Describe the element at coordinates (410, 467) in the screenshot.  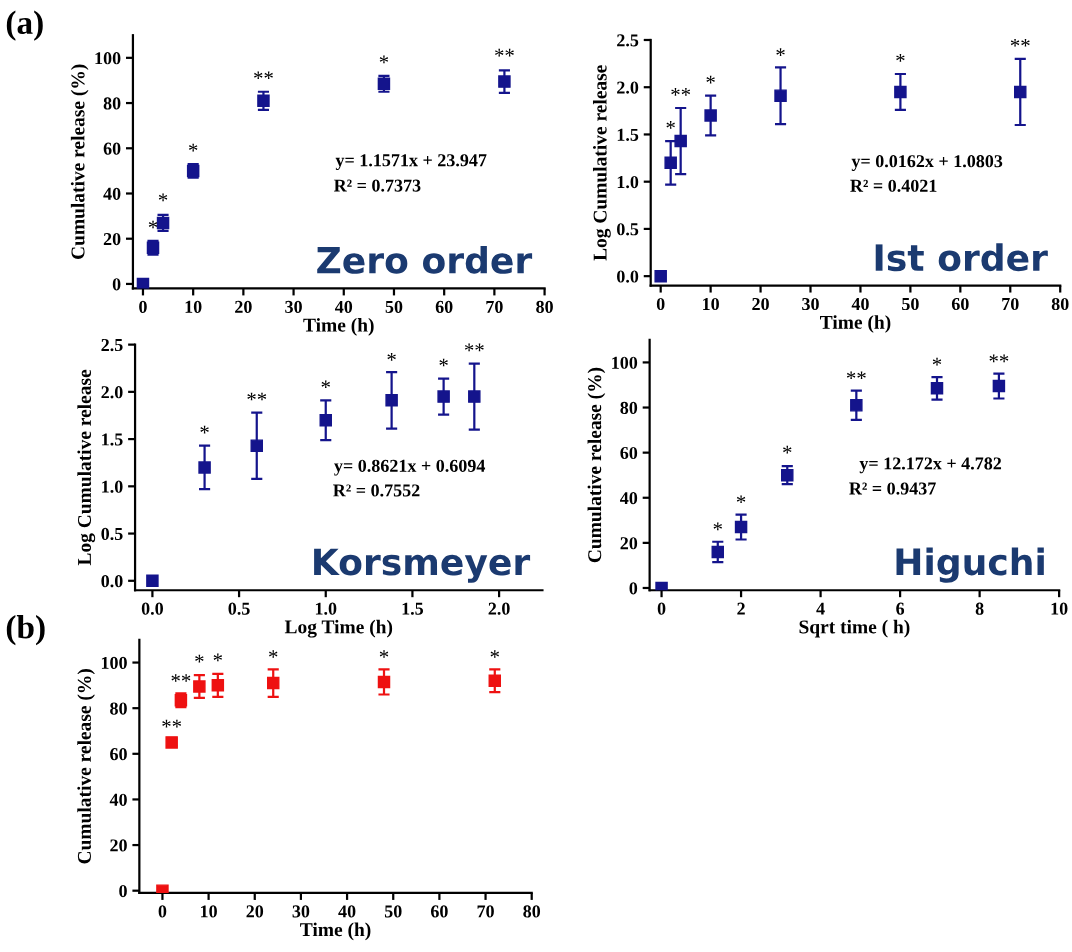
I see `annotation: y= 0.8621x + 0.6094` at that location.